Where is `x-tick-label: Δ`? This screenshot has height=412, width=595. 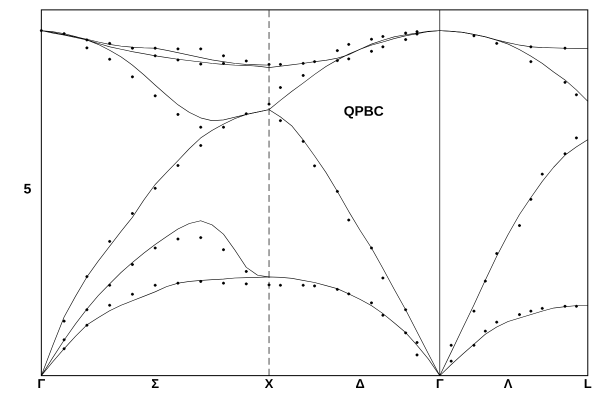 x-tick-label: Δ is located at coordinates (360, 383).